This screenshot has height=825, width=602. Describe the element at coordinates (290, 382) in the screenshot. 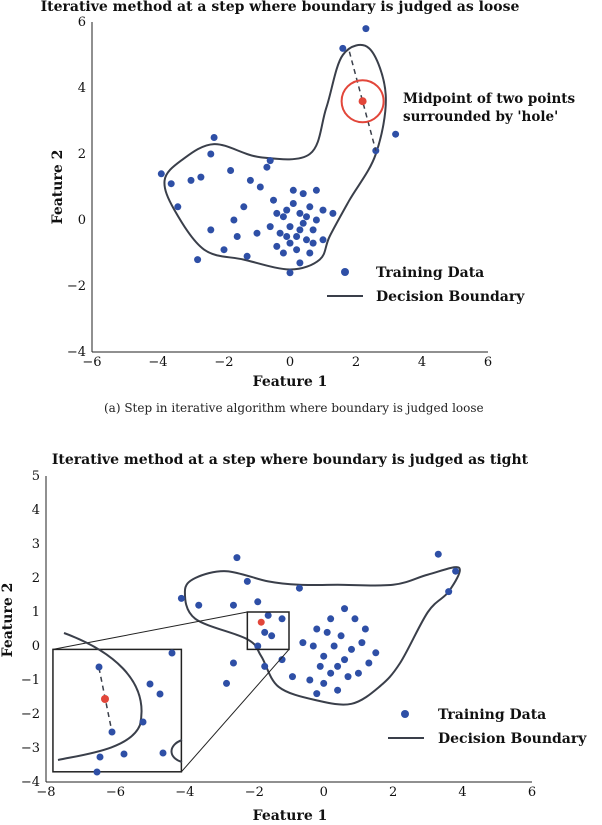

I see `chart-a-xlabel: Feature 1` at that location.